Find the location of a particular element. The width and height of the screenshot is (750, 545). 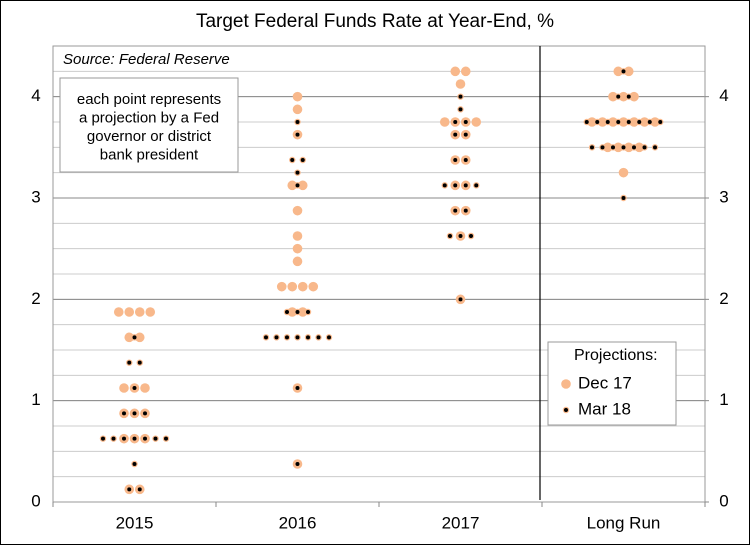

y-tick-label: 0 is located at coordinates (35, 500).